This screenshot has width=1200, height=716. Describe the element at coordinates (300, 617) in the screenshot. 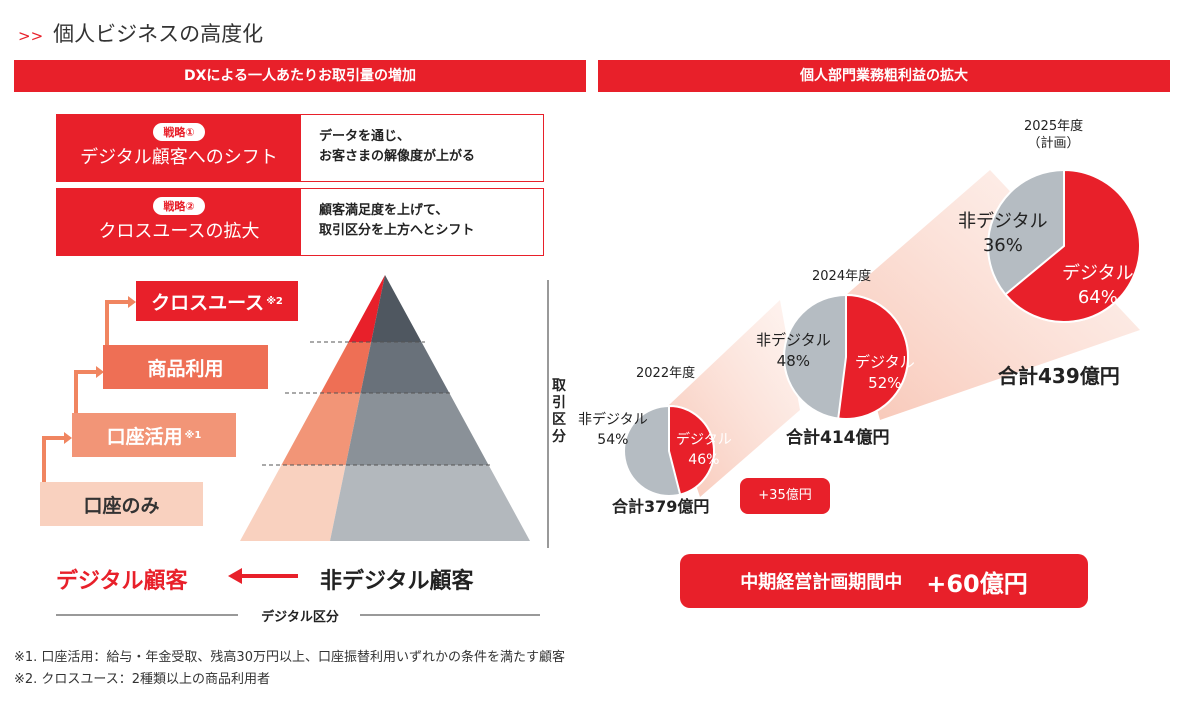

I see `axis-digital-label: デジタル区分` at that location.